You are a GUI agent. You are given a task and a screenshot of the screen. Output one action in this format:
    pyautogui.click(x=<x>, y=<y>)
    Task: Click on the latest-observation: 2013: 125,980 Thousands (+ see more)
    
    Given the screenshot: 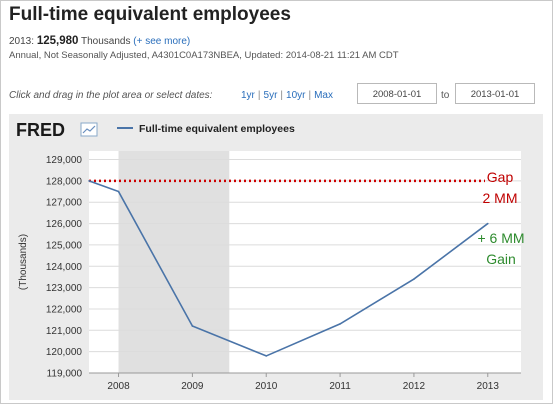 What is the action you would take?
    pyautogui.click(x=99, y=41)
    